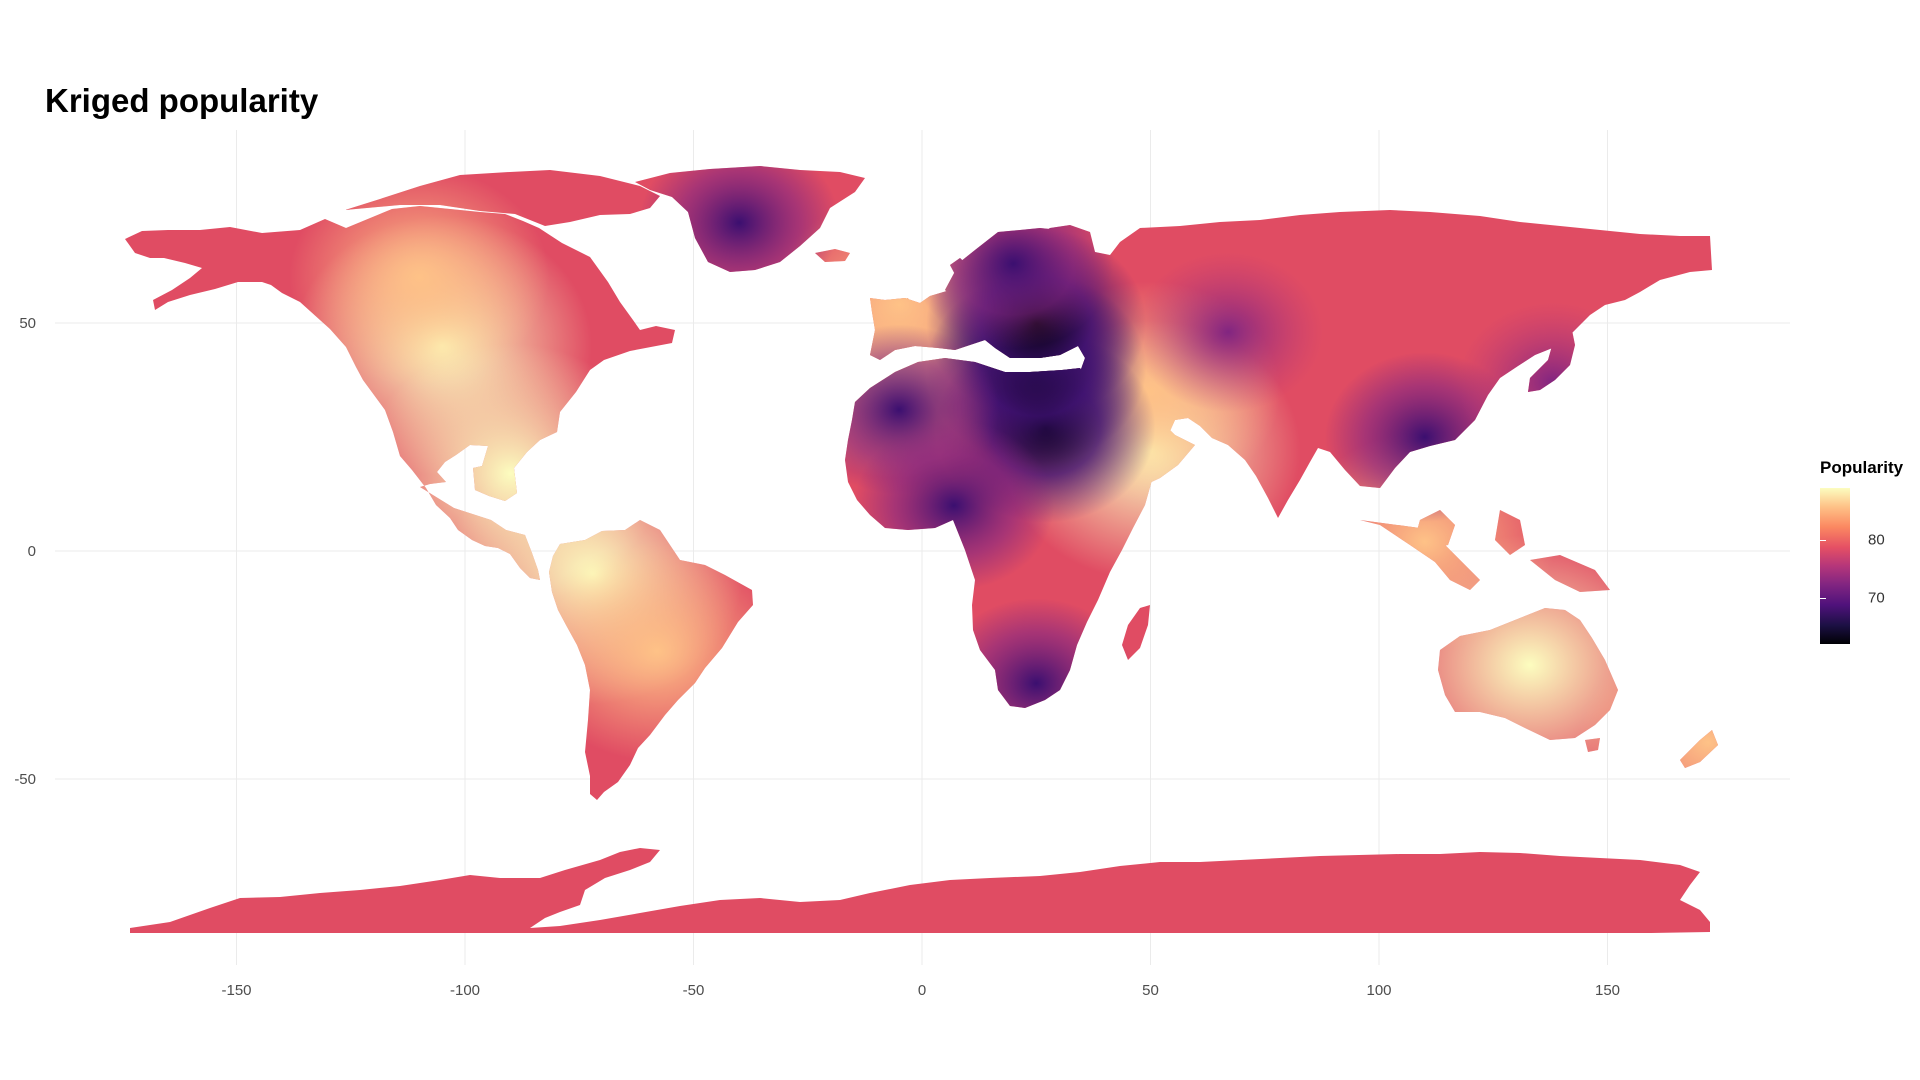  I want to click on legend: Popularity 80 70, so click(1870, 551).